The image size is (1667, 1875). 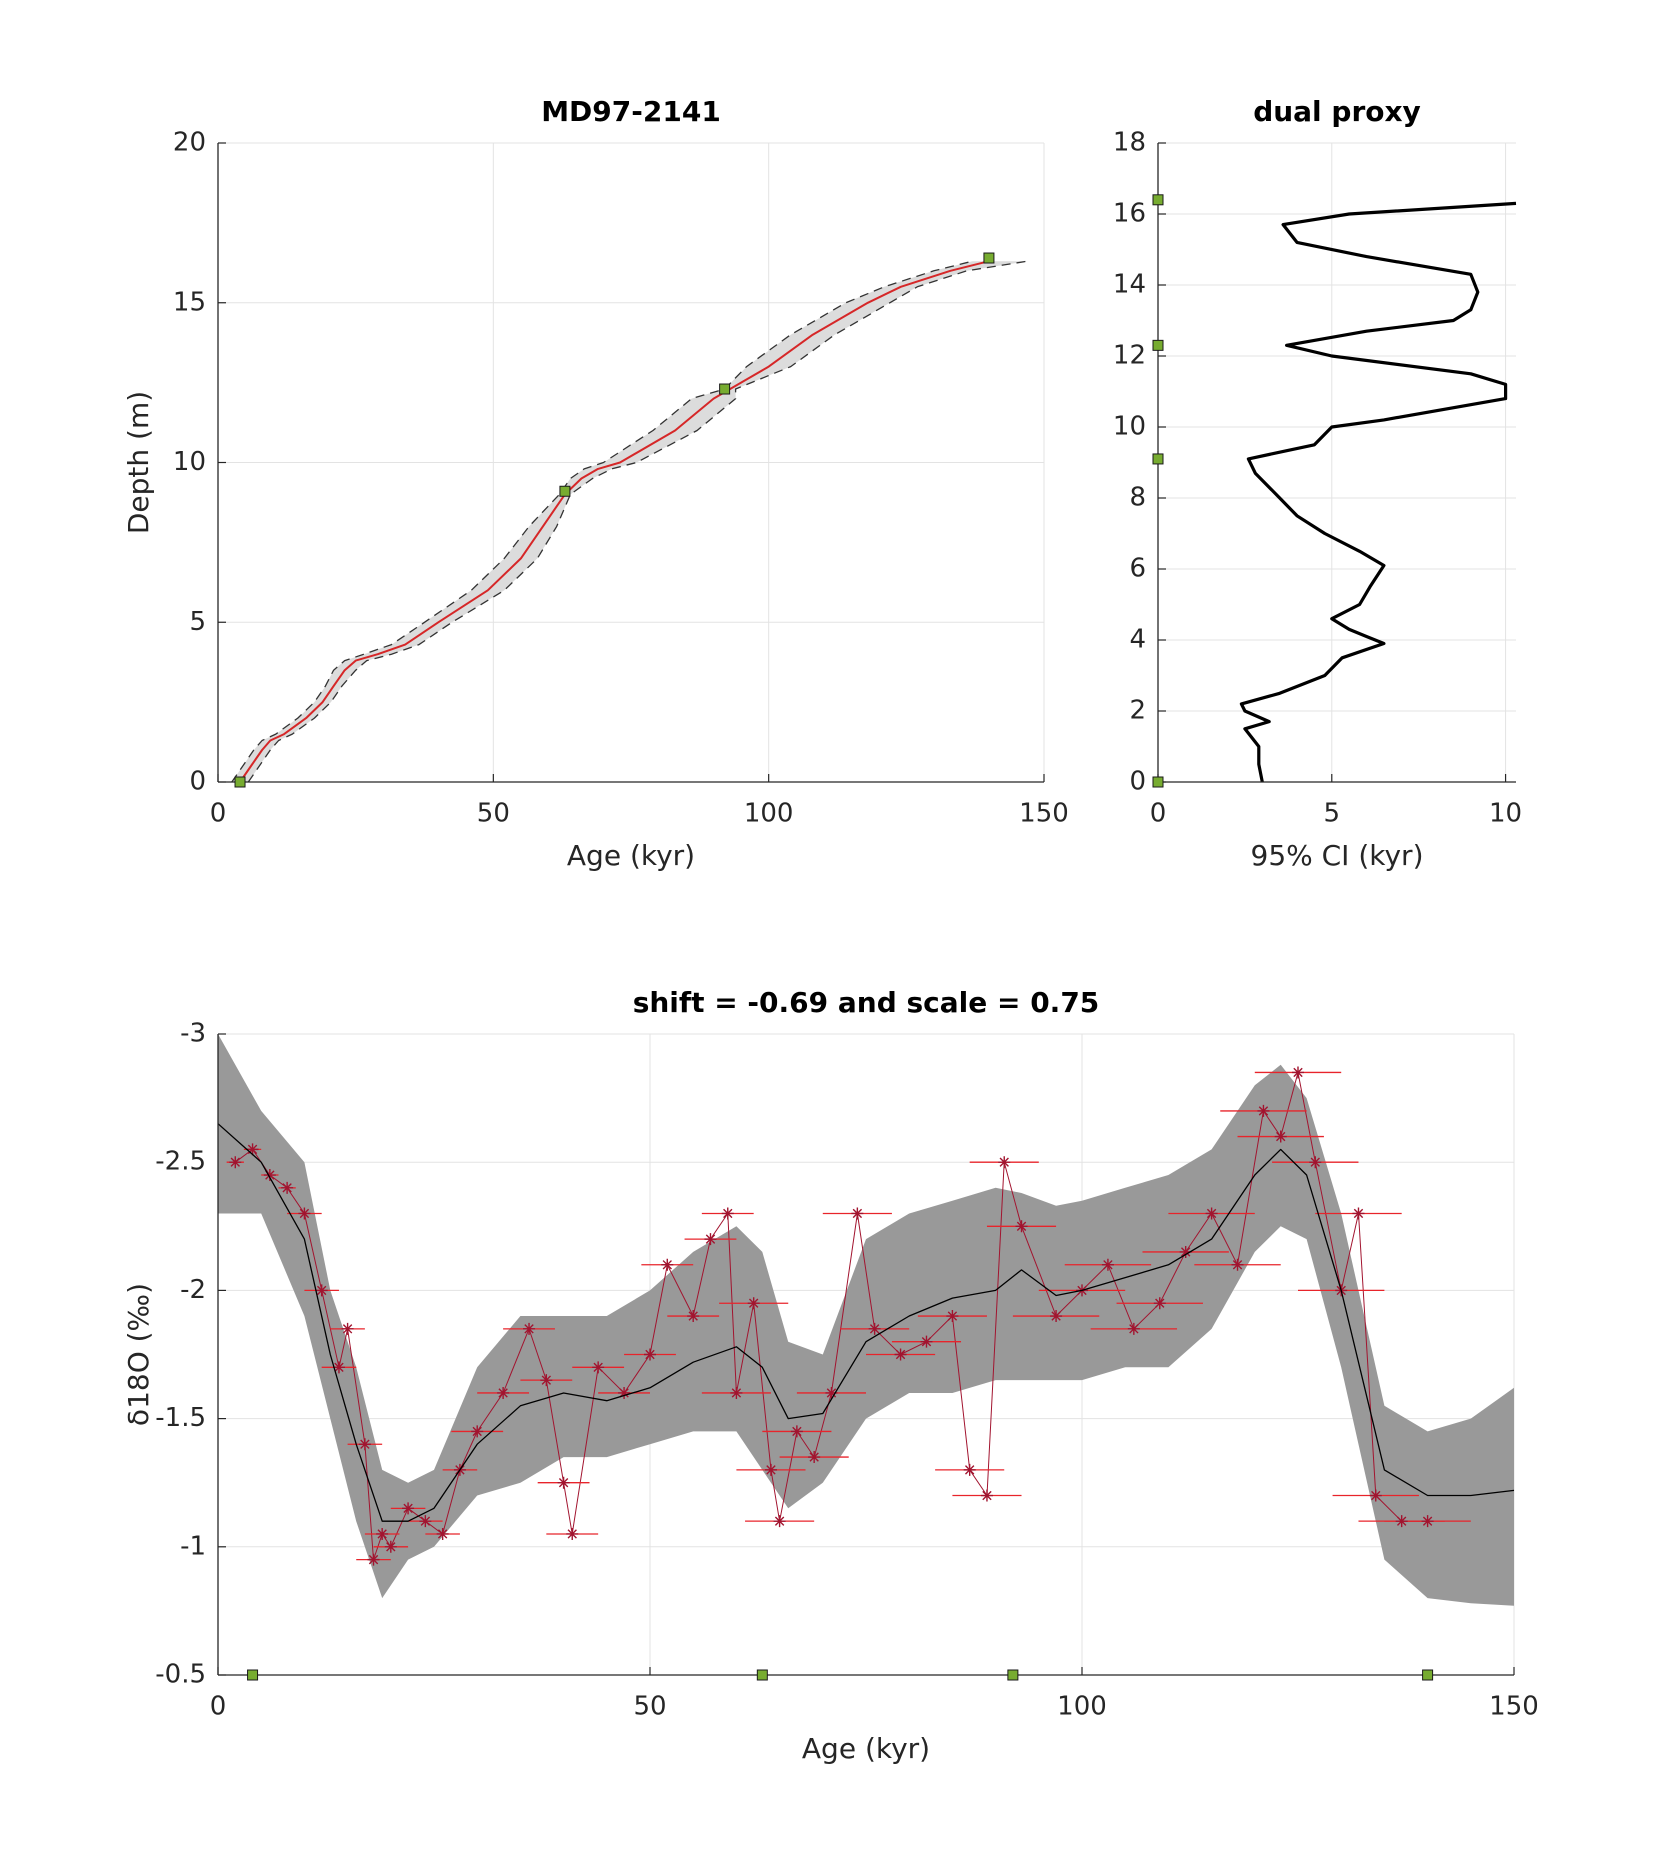 What do you see at coordinates (189, 302) in the screenshot?
I see `y-tick-label: 15` at bounding box center [189, 302].